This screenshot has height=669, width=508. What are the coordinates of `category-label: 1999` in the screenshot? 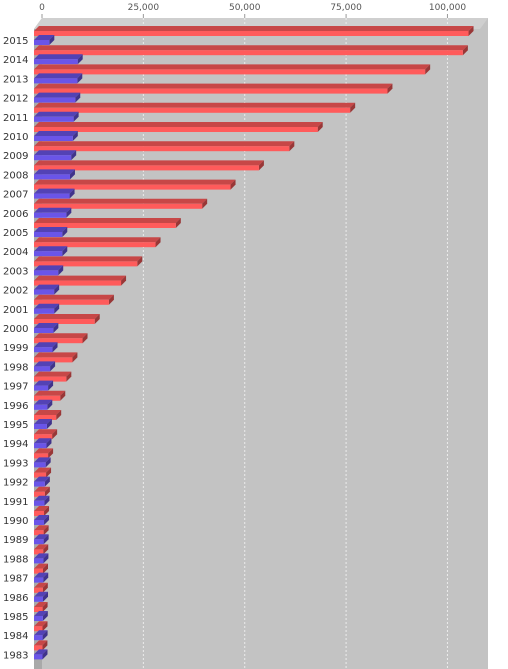 It's located at (15, 348).